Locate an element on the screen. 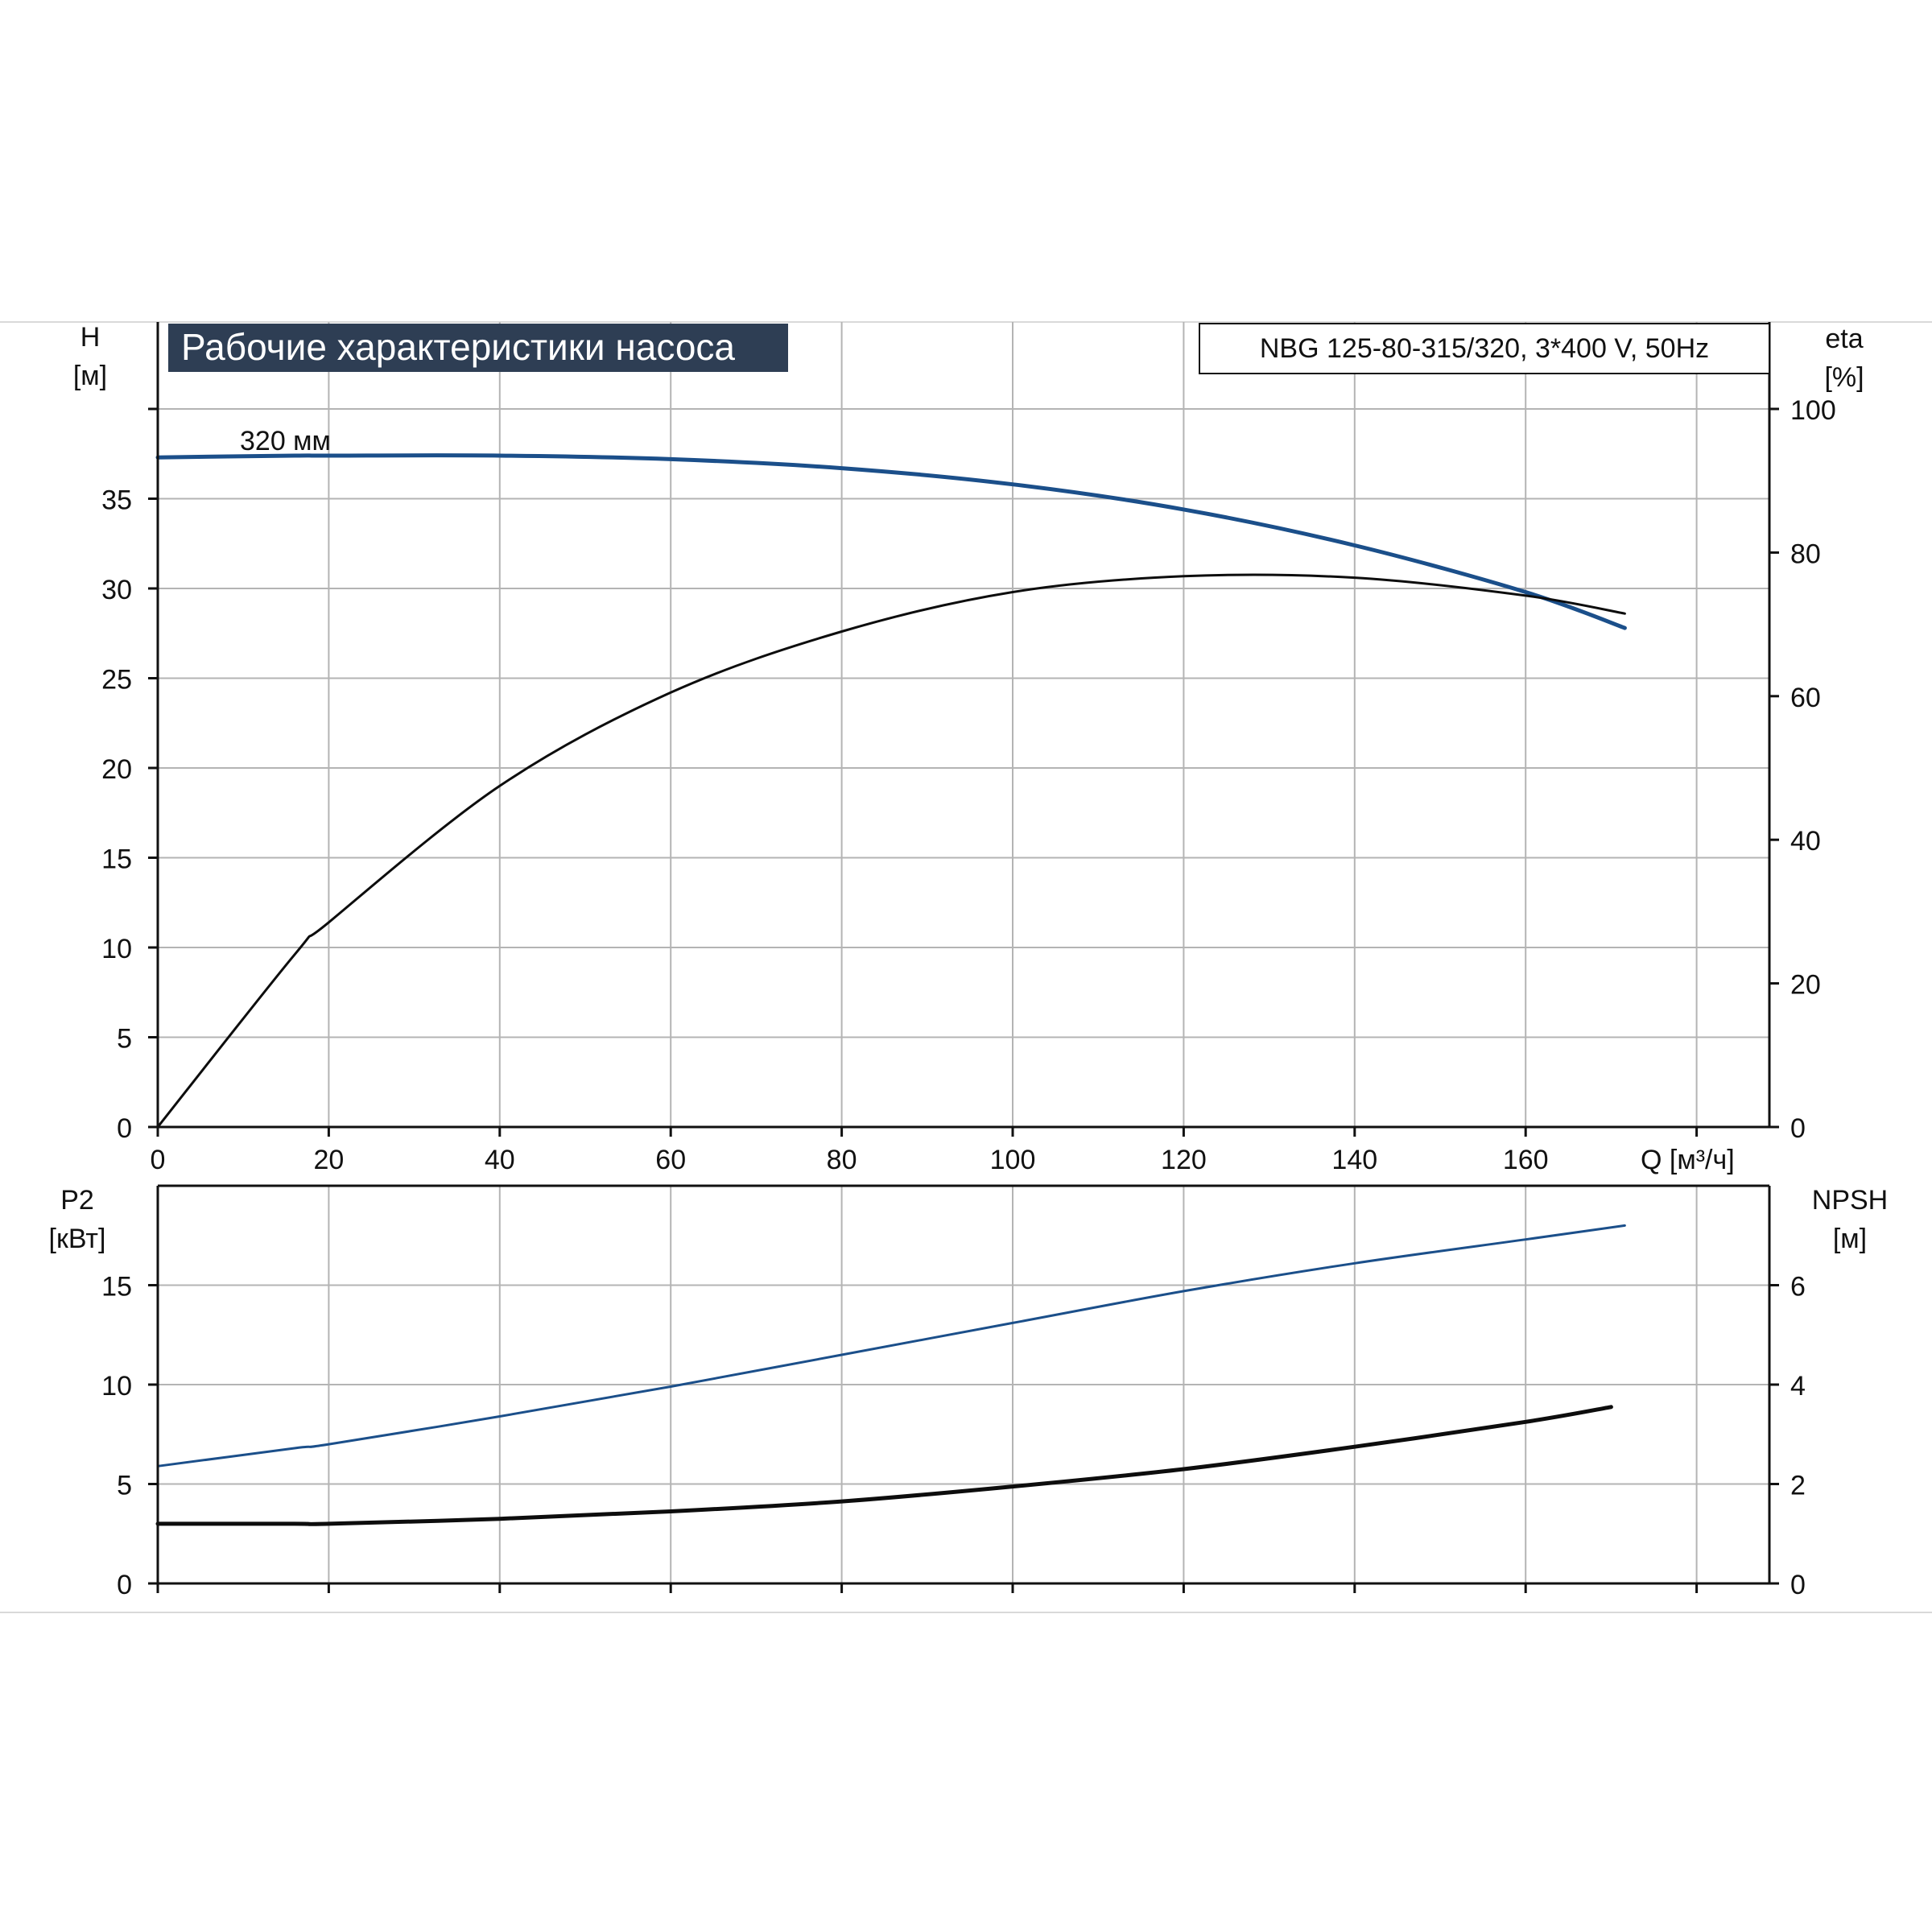 The height and width of the screenshot is (1932, 1932). p1-right-tick-label-6: 6 is located at coordinates (1798, 1287).